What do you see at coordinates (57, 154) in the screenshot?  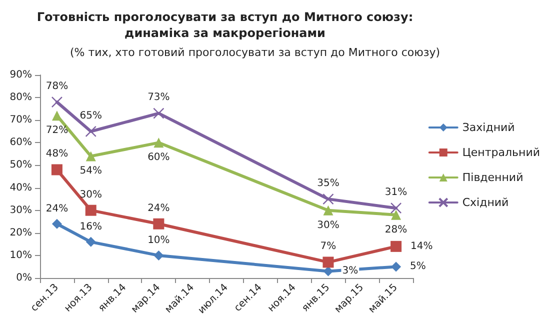 I see `data-label: 48%` at bounding box center [57, 154].